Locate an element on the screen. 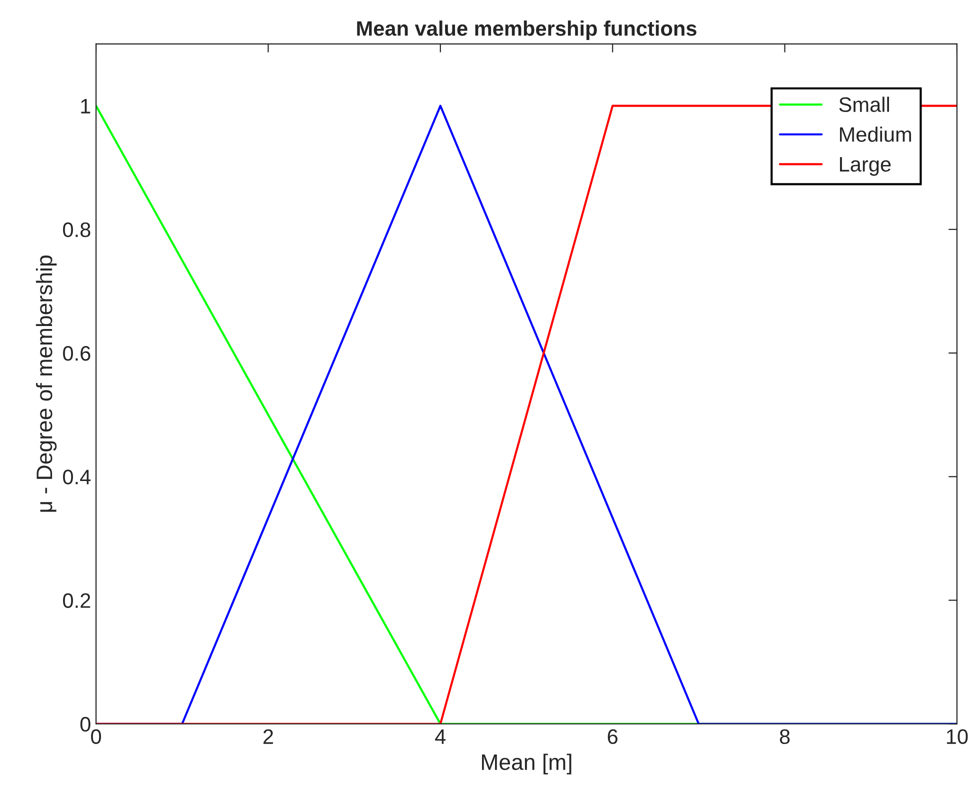 The width and height of the screenshot is (974, 807). x-tick-label: 4 is located at coordinates (440, 737).